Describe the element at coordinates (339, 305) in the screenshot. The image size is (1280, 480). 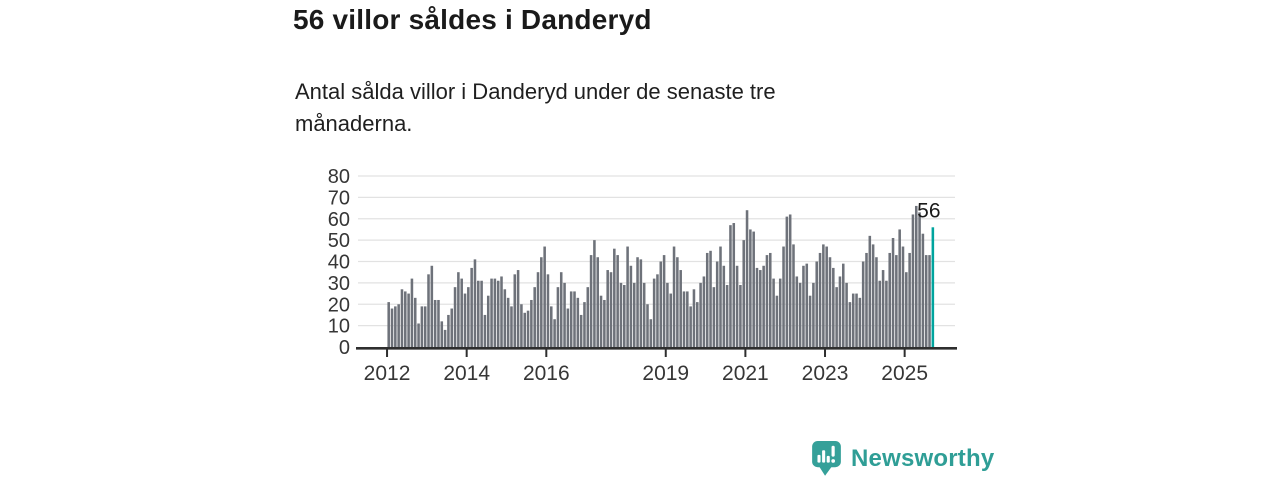
I see `y-tick-label: 20` at that location.